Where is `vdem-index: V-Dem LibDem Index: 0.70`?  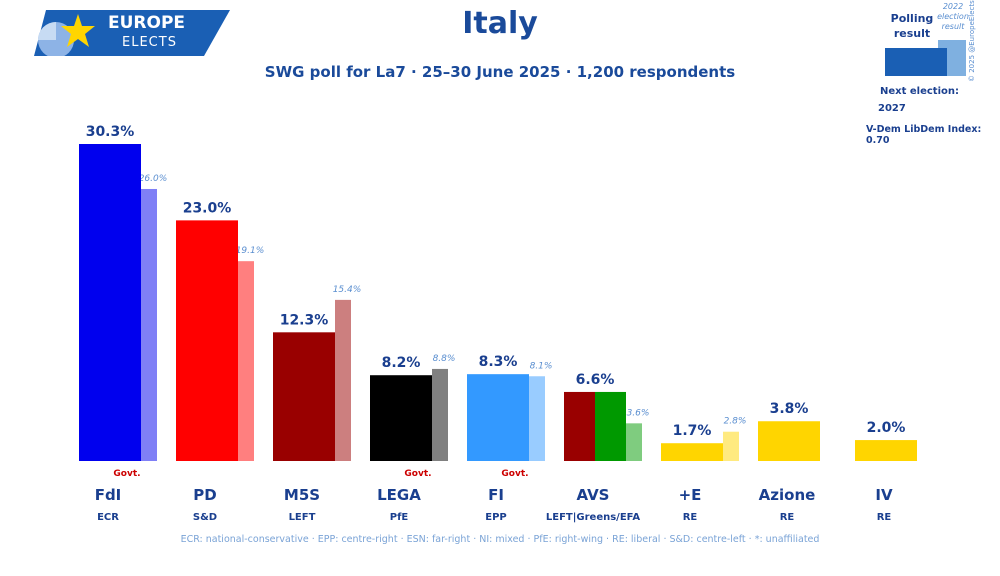 vdem-index: V-Dem LibDem Index: 0.70 is located at coordinates (924, 135).